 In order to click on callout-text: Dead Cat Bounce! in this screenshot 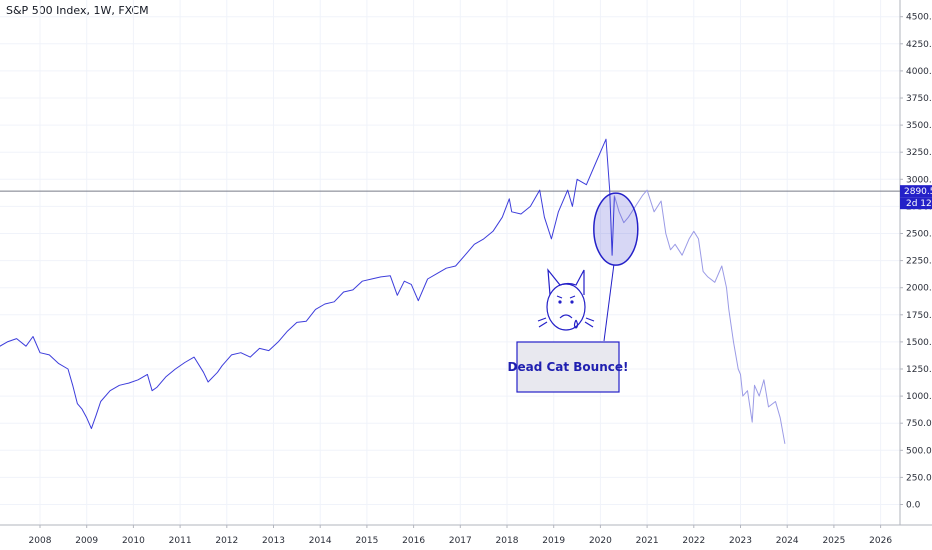, I will do `click(568, 367)`.